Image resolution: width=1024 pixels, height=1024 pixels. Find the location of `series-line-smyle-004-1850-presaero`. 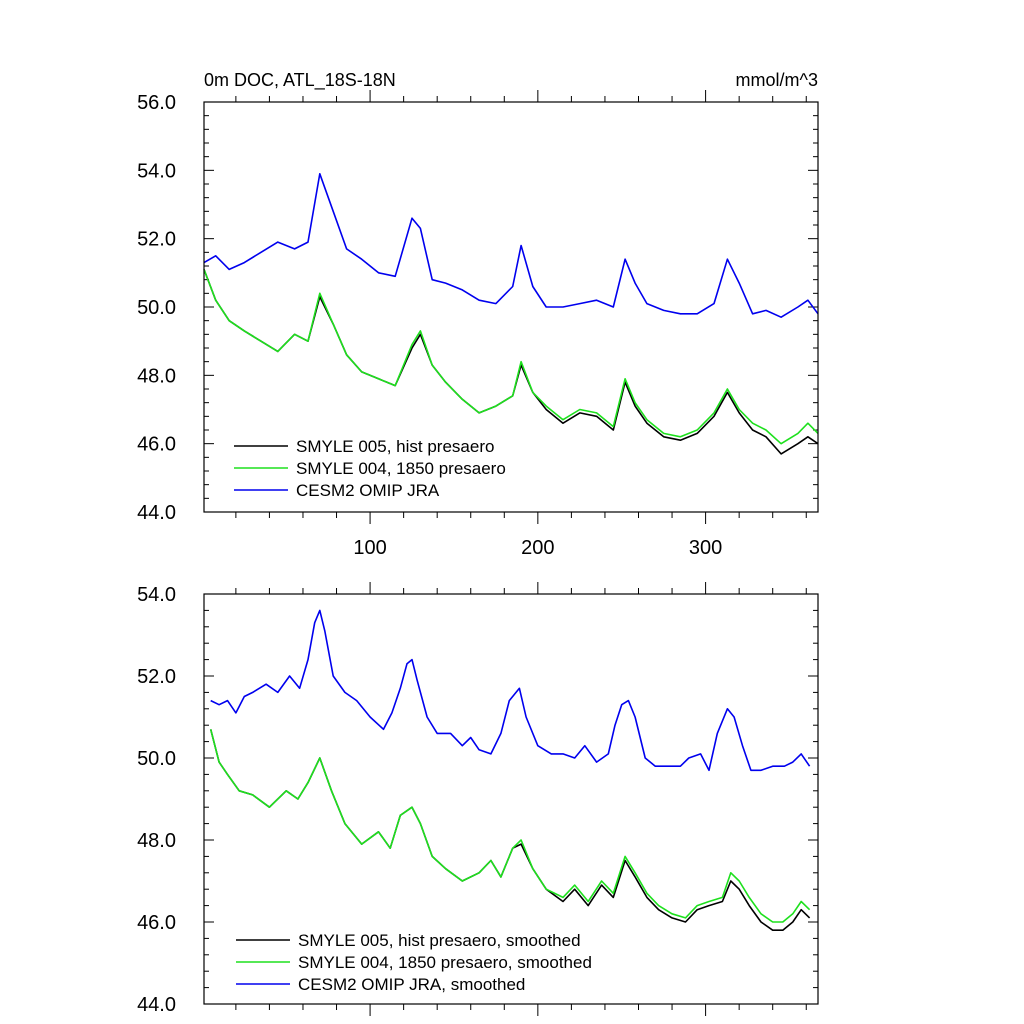

series-line-smyle-004-1850-presaero is located at coordinates (511, 357).